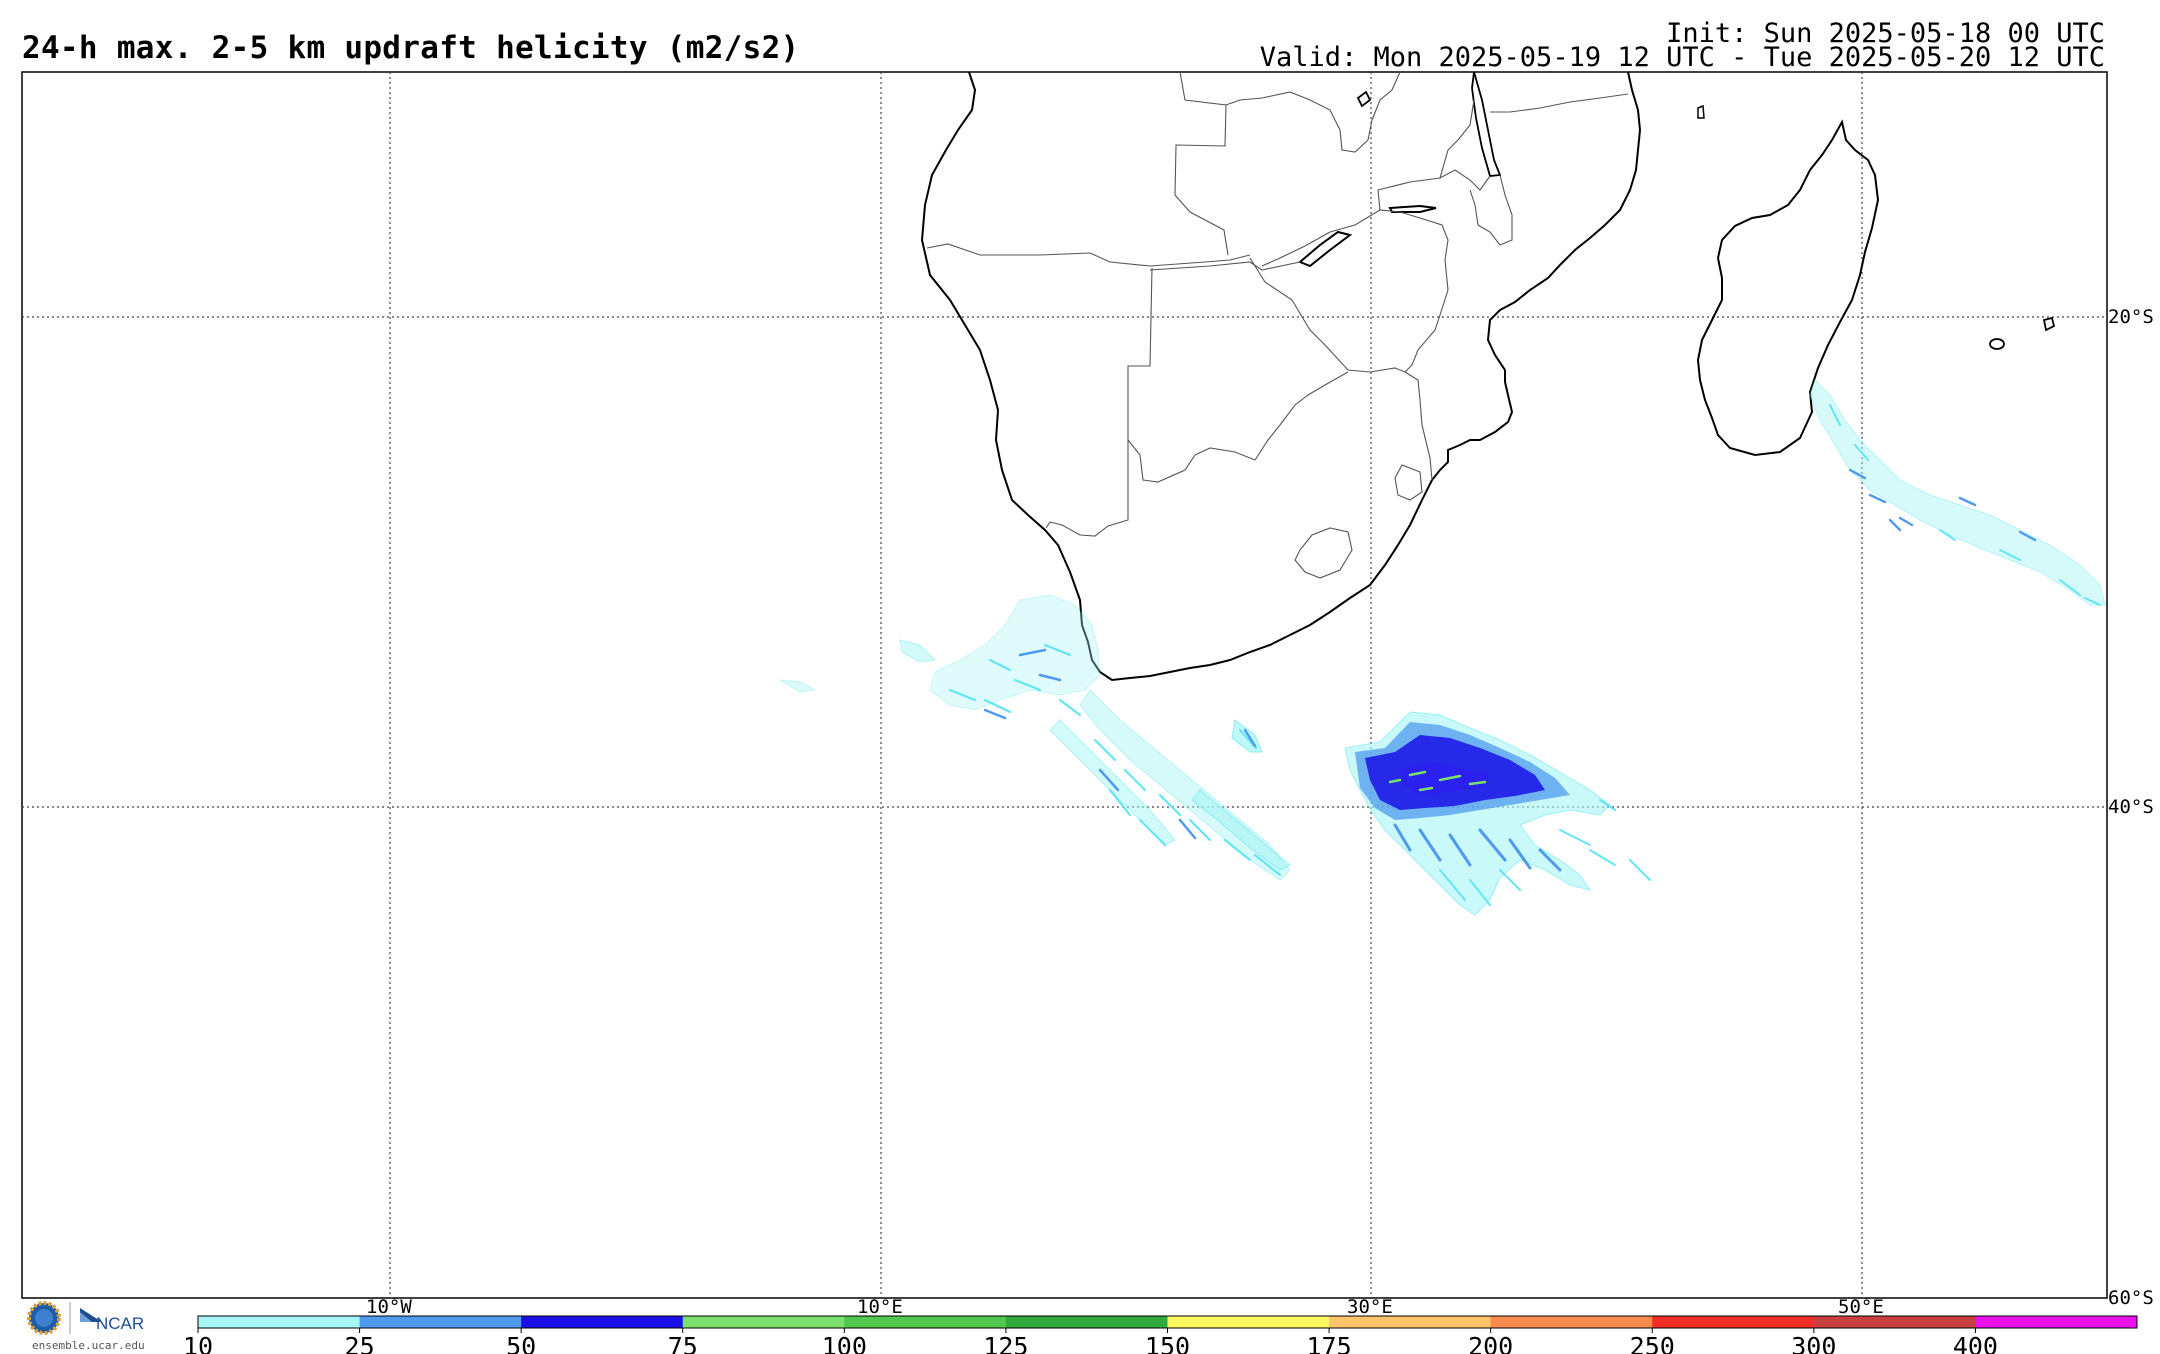  I want to click on lon-label-10e: 10°E, so click(880, 1307).